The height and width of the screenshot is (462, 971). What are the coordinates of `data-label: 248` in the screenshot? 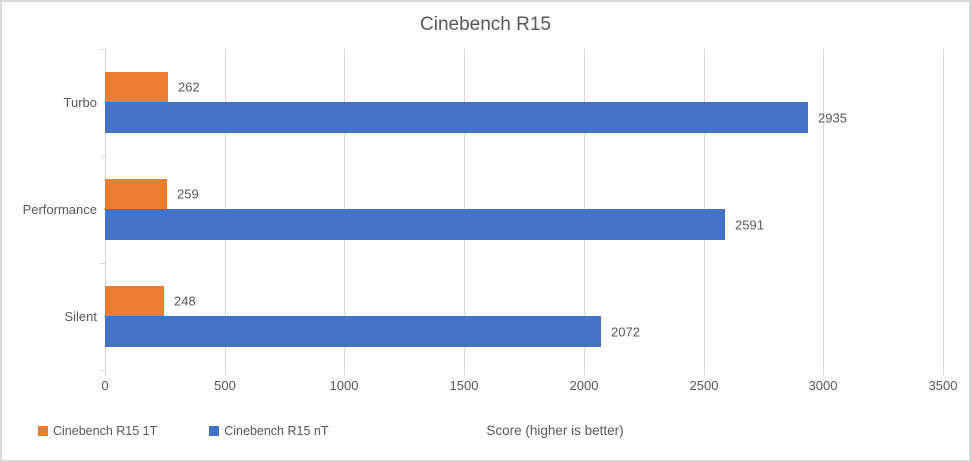 It's located at (185, 301).